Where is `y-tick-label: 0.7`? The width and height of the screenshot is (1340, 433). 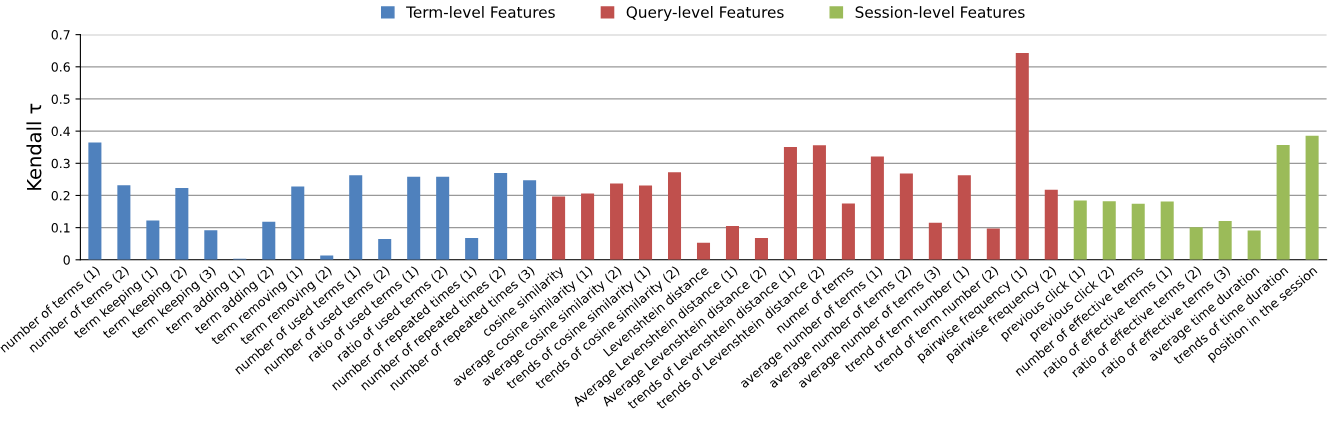 y-tick-label: 0.7 is located at coordinates (60, 35).